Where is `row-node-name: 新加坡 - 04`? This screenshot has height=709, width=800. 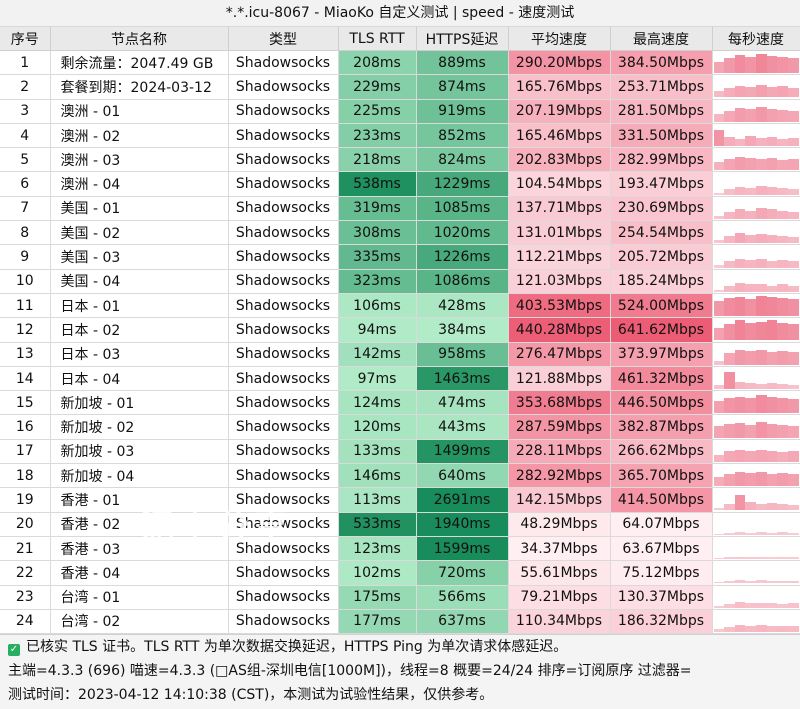 row-node-name: 新加坡 - 04 is located at coordinates (139, 476).